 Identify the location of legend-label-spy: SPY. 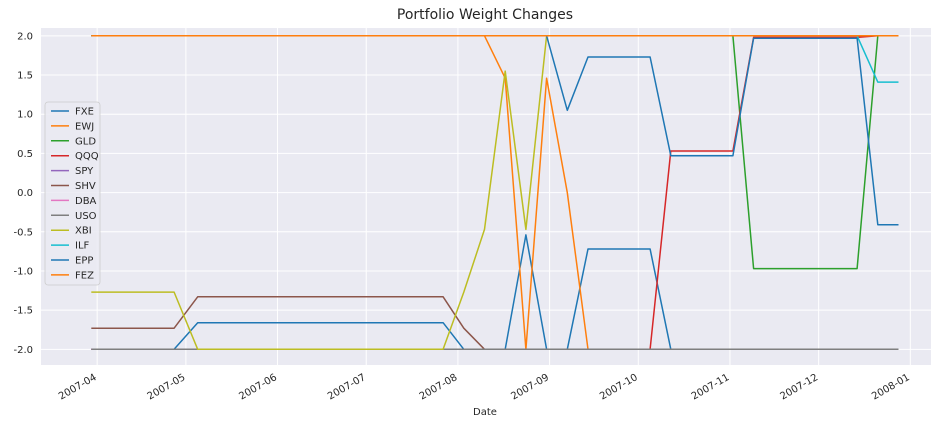
(84, 171).